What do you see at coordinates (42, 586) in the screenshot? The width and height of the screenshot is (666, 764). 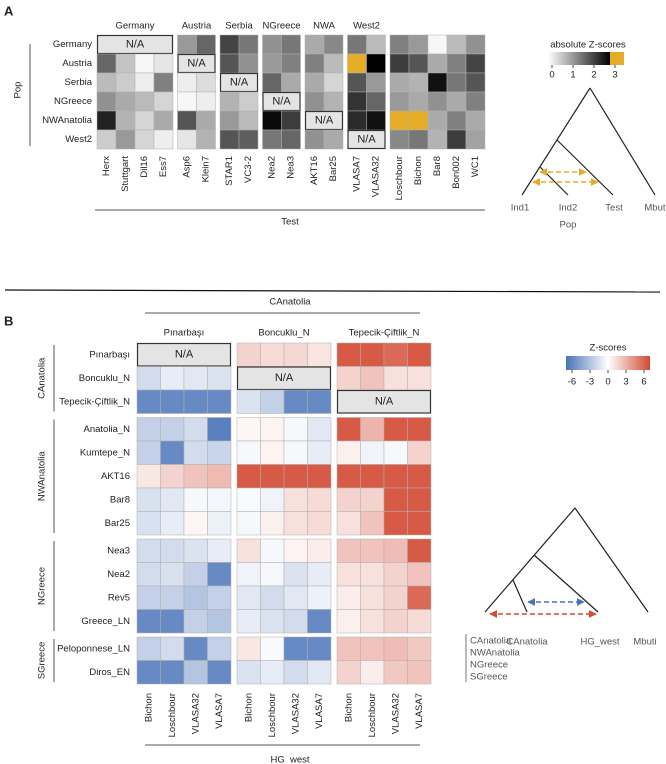 I see `row-group-label: NGreece` at bounding box center [42, 586].